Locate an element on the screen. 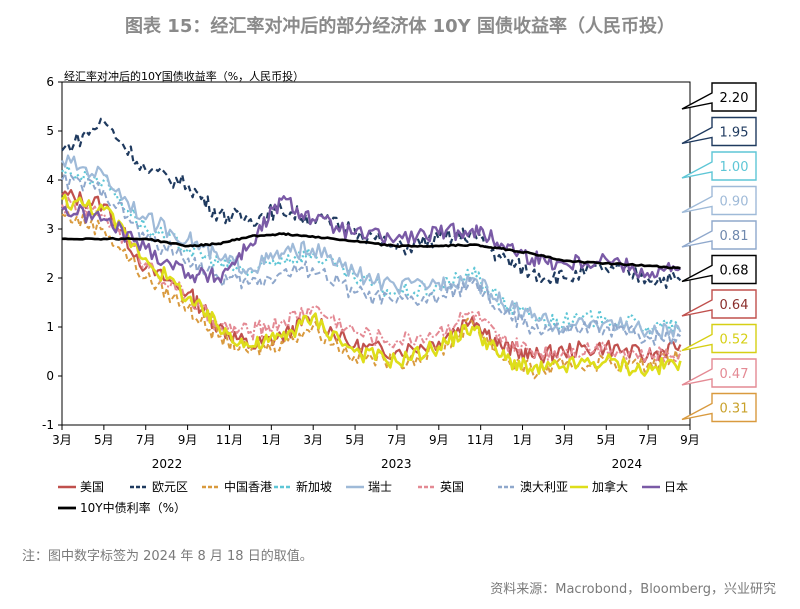 This screenshot has height=609, width=800. y-tick-label: 4 is located at coordinates (50, 180).